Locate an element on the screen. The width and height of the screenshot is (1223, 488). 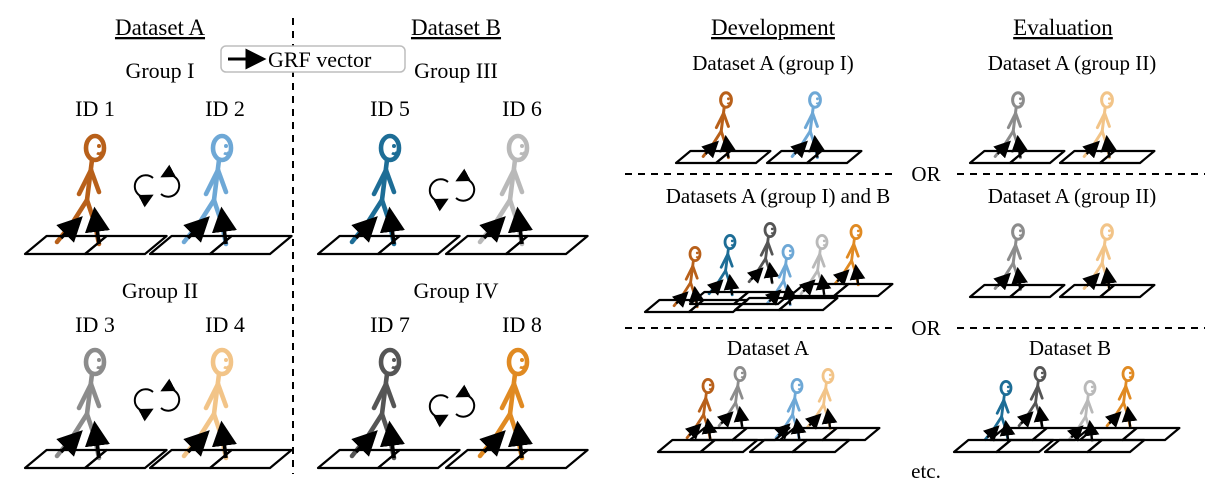
legend: GRF vector is located at coordinates (313, 59).